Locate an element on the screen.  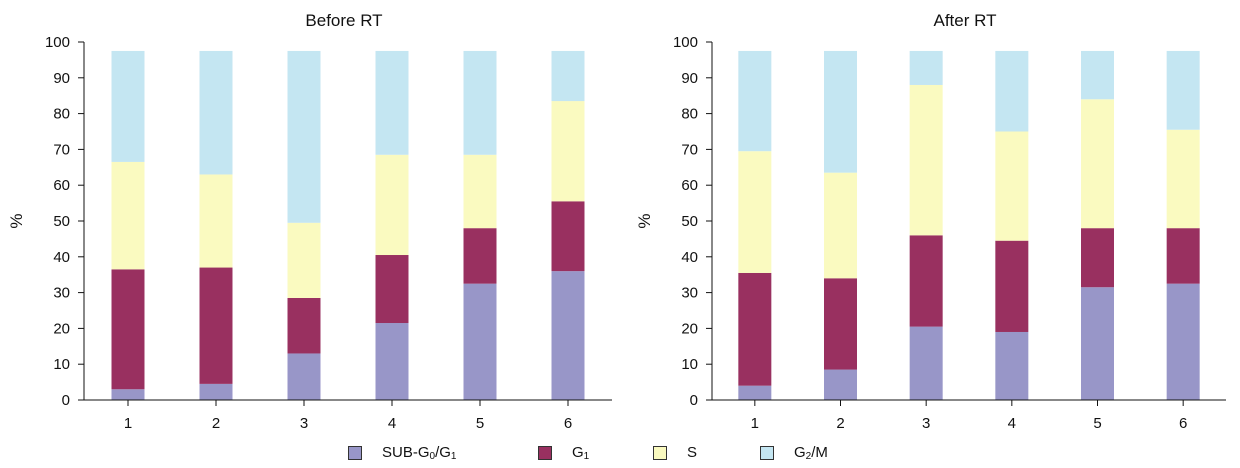
legend-item-g2-m: G2/M is located at coordinates (794, 453).